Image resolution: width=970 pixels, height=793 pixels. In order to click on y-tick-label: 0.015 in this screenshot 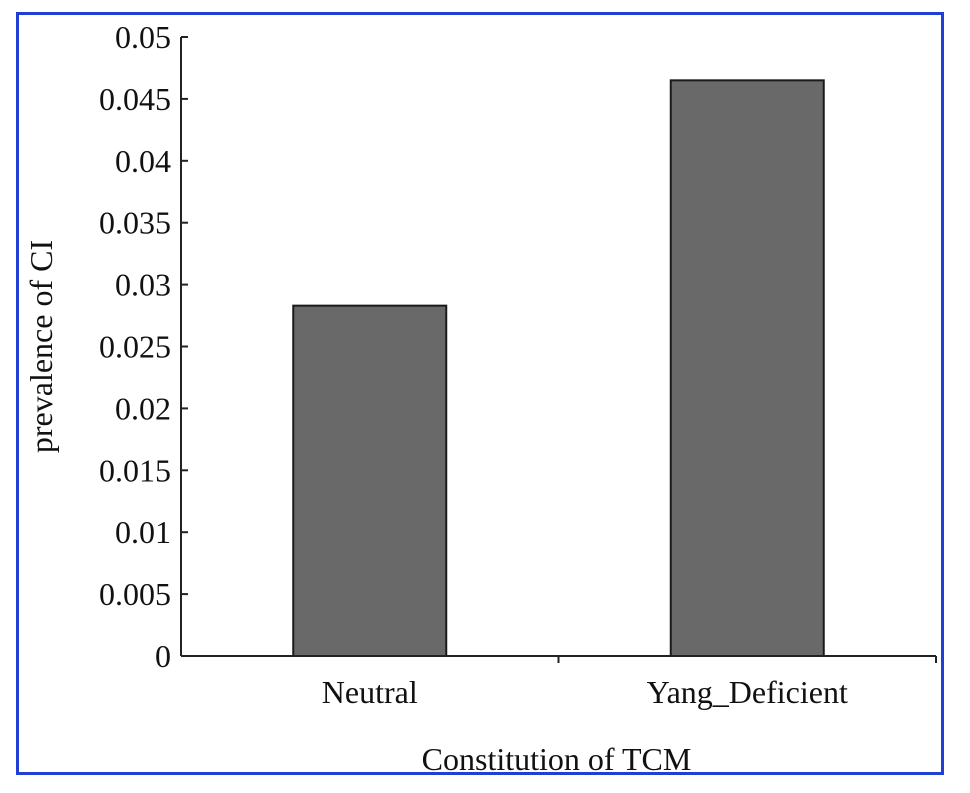, I will do `click(135, 470)`.